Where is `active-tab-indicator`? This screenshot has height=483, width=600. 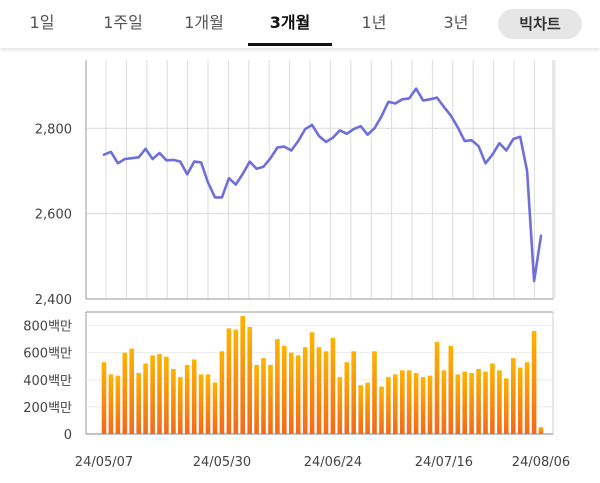 active-tab-indicator is located at coordinates (290, 44).